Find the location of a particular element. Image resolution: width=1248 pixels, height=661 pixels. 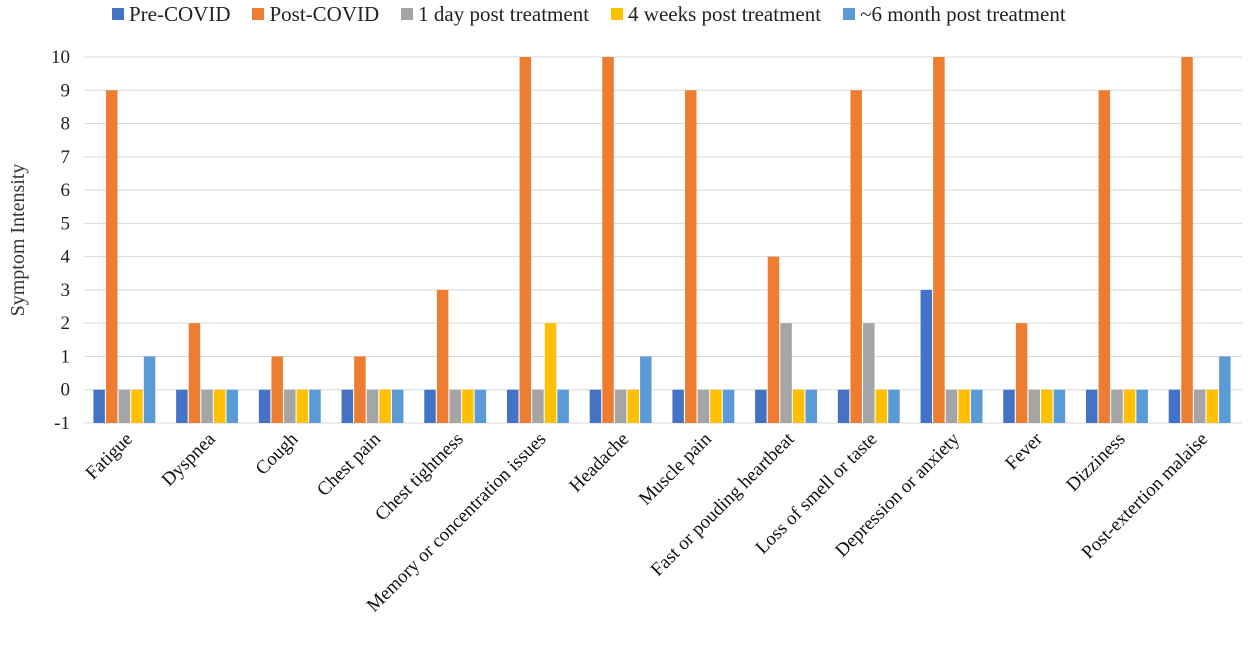

y-tick-label: 9 is located at coordinates (66, 90).